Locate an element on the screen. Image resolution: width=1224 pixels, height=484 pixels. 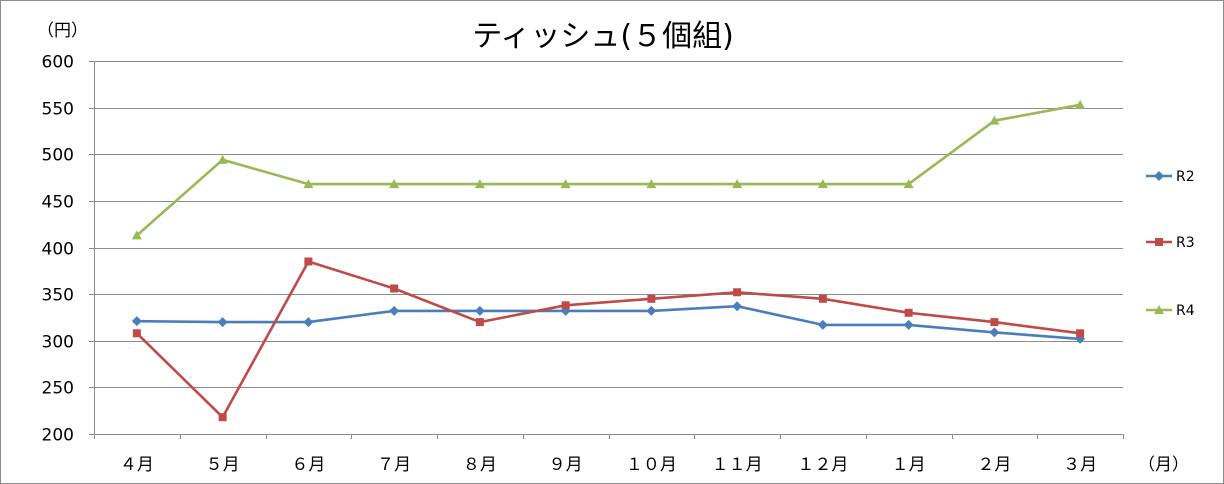
legend: R2 R3 R4 is located at coordinates (1170, 244).